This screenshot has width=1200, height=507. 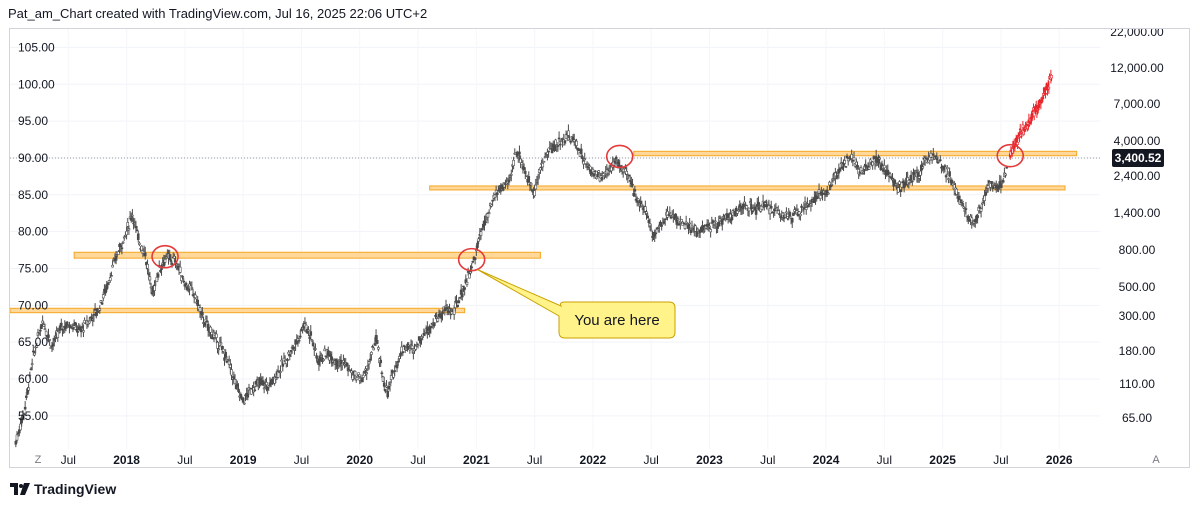 What do you see at coordinates (36, 84) in the screenshot?
I see `left-axis-tick-label: 100.00` at bounding box center [36, 84].